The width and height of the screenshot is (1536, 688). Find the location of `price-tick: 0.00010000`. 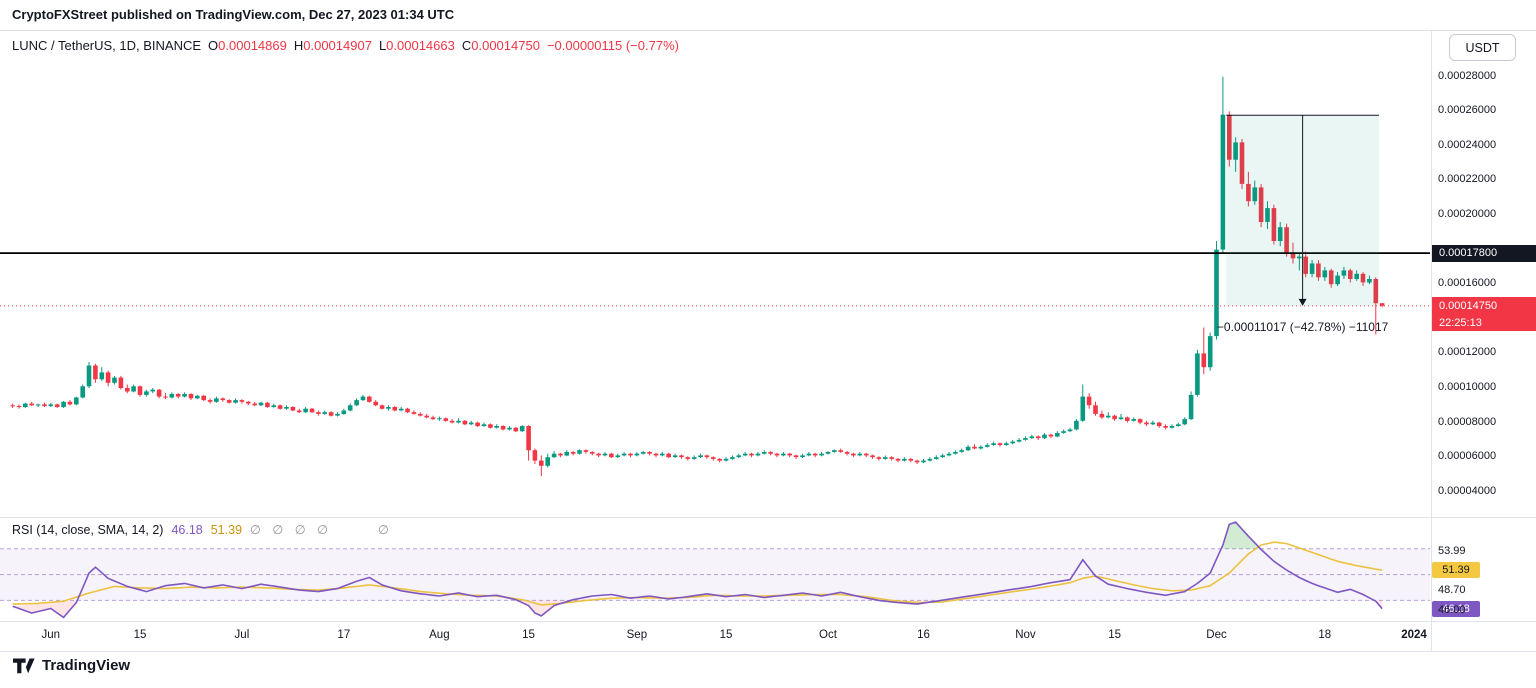

price-tick: 0.00010000 is located at coordinates (1467, 386).